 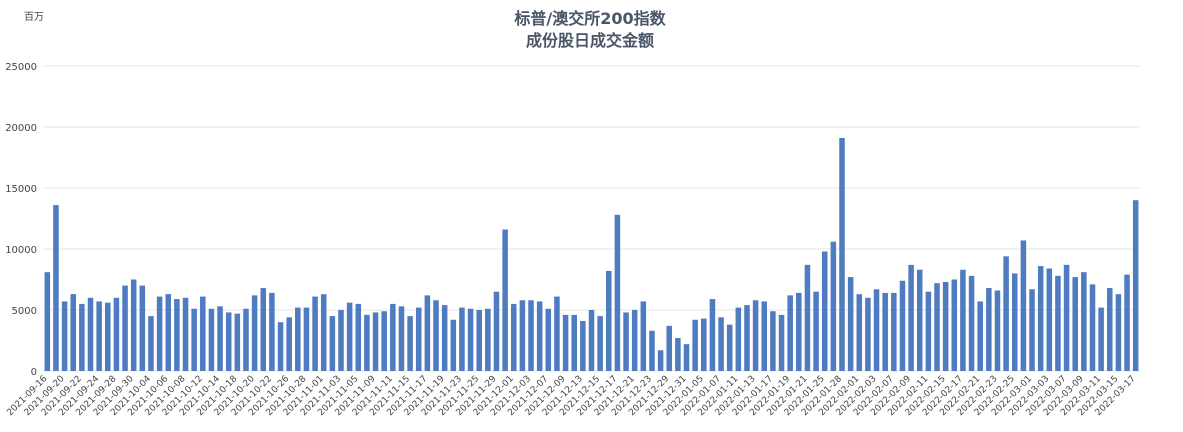 What do you see at coordinates (21, 67) in the screenshot?
I see `y-tick-label: 25000` at bounding box center [21, 67].